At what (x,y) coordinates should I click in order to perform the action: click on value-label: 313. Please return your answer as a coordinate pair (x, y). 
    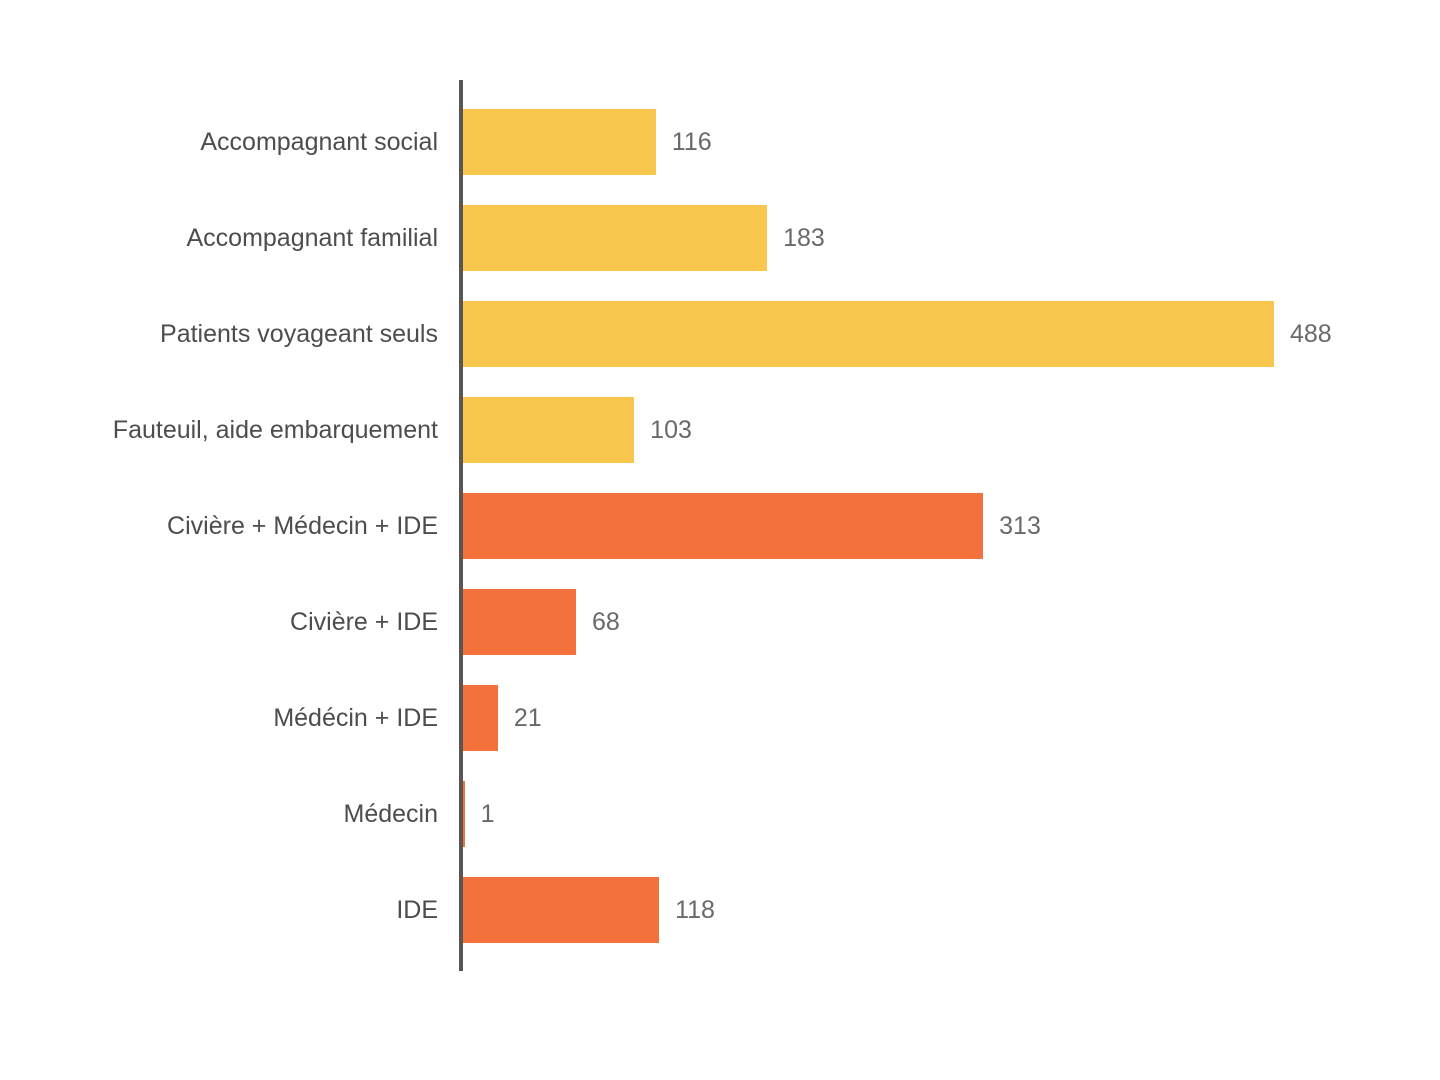
    Looking at the image, I should click on (1020, 526).